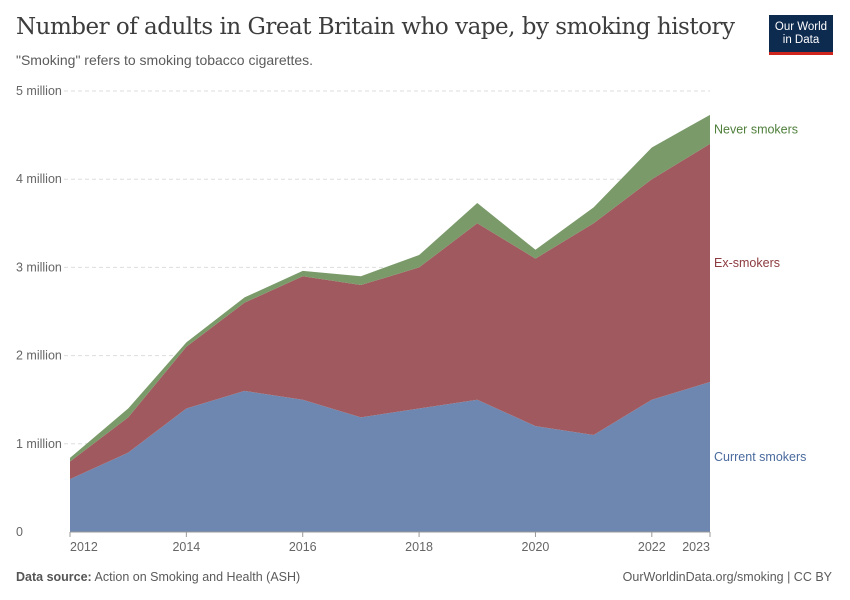  What do you see at coordinates (39, 179) in the screenshot?
I see `y-tick-label: 4 million` at bounding box center [39, 179].